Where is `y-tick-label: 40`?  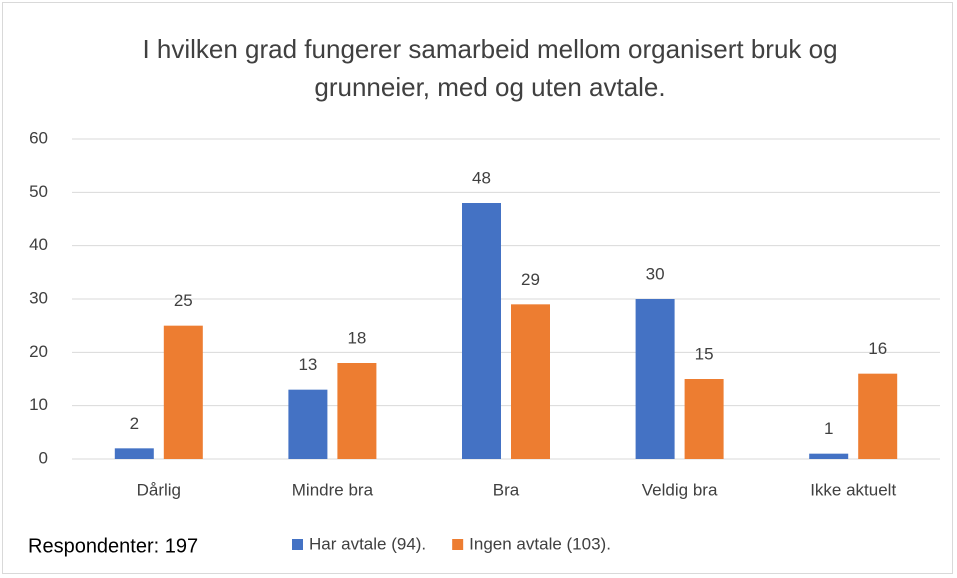
y-tick-label: 40 is located at coordinates (38, 244).